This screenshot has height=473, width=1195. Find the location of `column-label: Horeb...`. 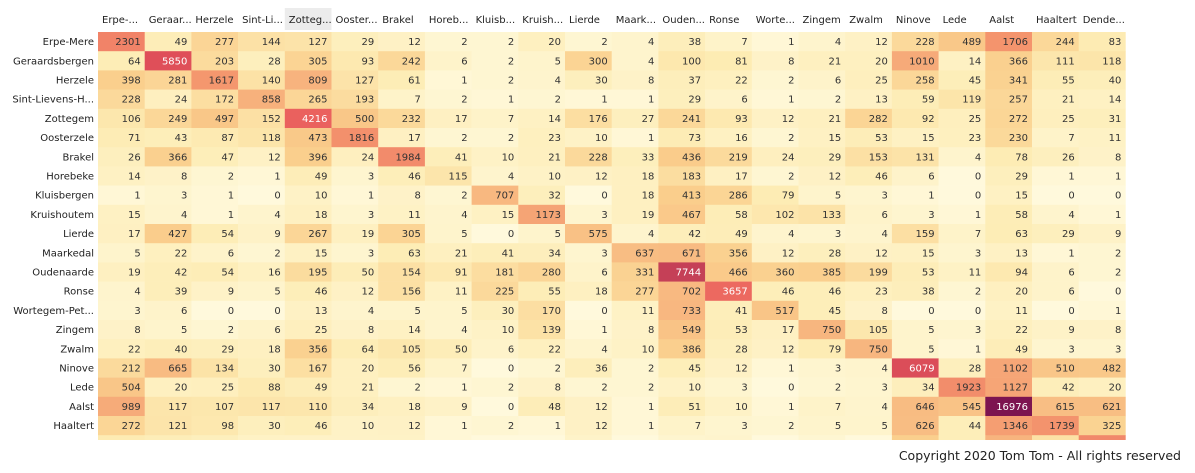

column-label: Horeb... is located at coordinates (449, 20).